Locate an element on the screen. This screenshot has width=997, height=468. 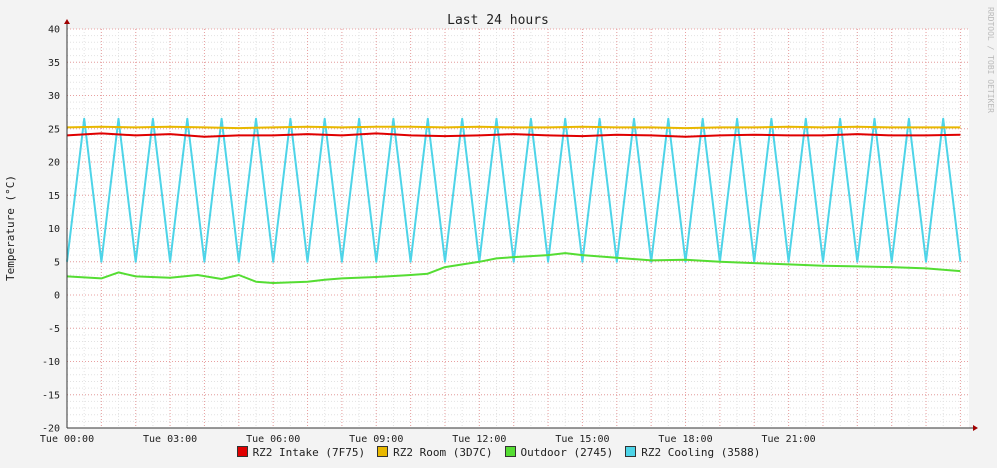
legend-label: RZ2 Room (3D7C) is located at coordinates (443, 452).